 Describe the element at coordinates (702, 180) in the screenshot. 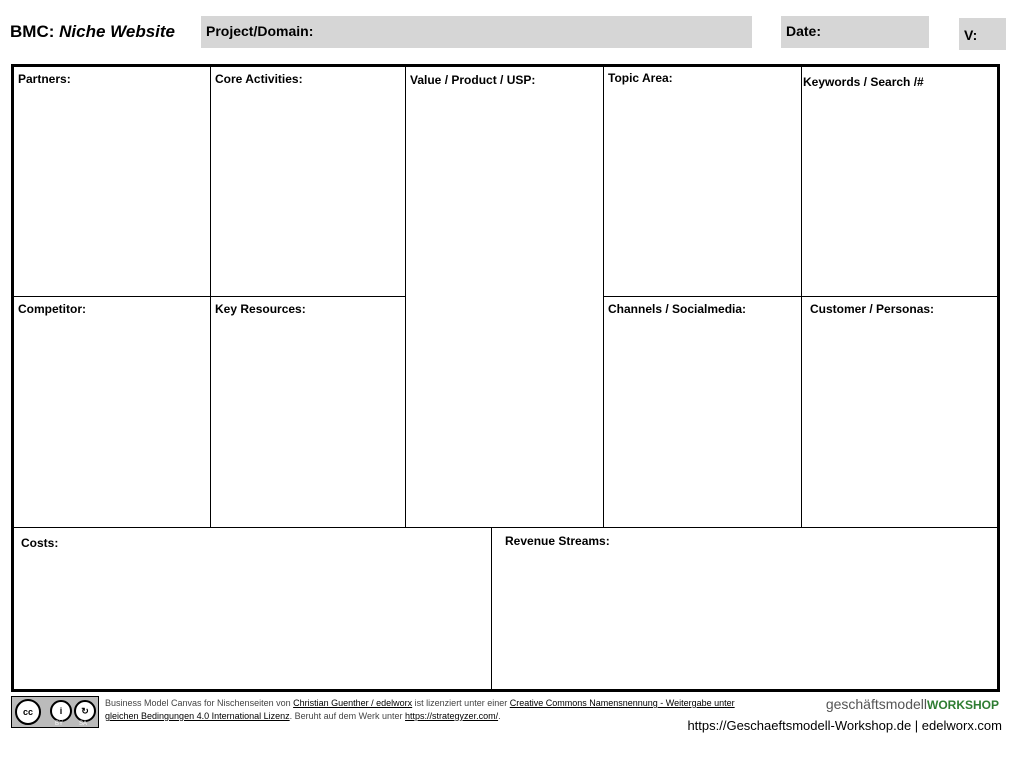

I see `cell-topic-area: Topic Area:` at that location.